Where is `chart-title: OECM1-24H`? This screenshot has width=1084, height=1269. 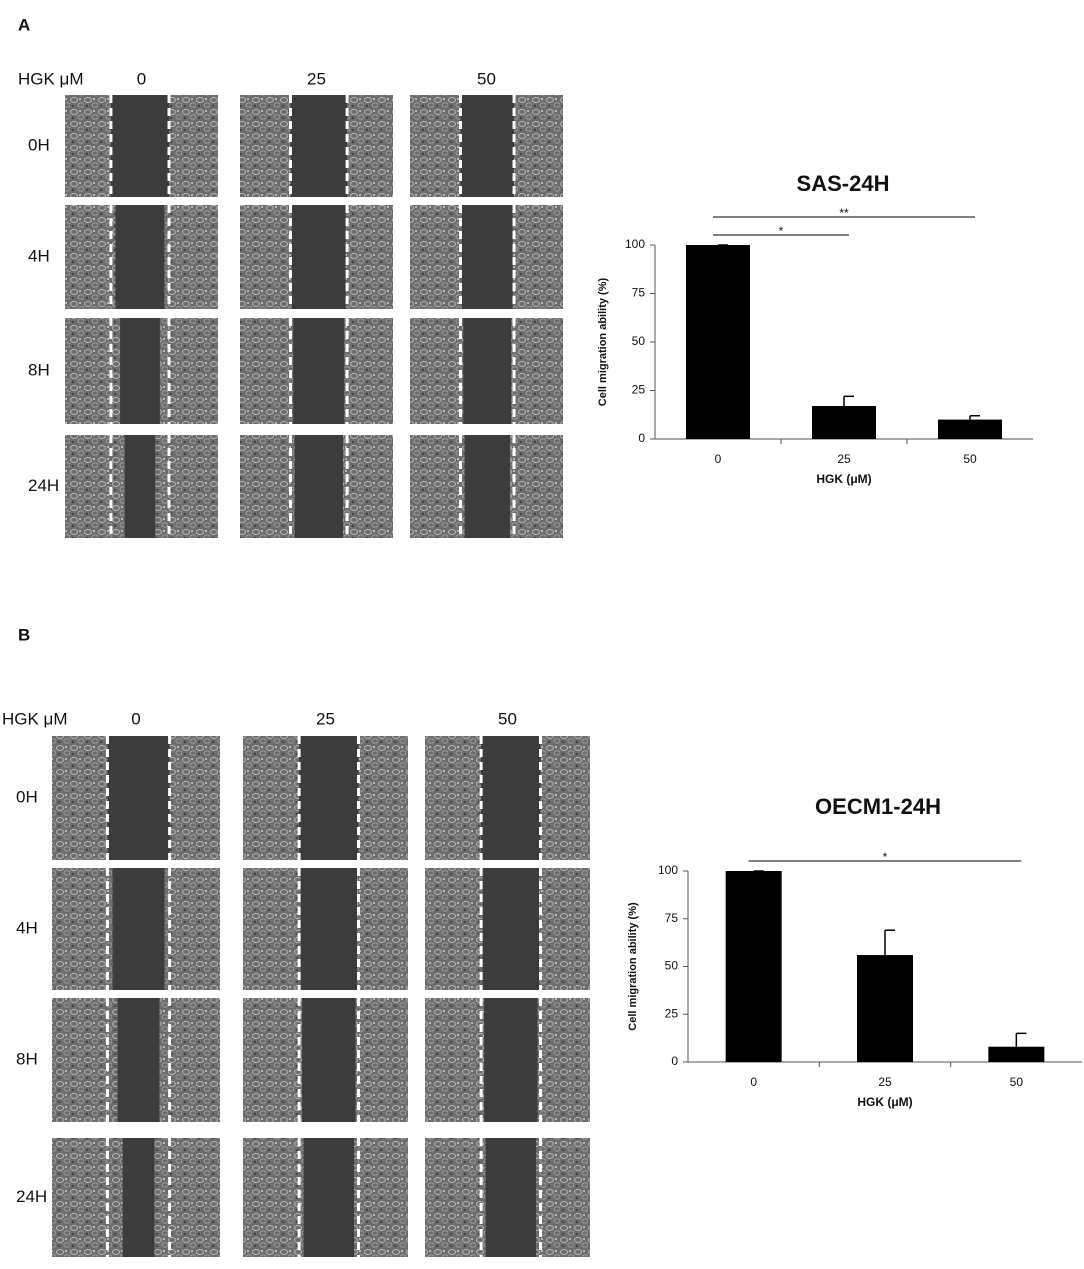 chart-title: OECM1-24H is located at coordinates (878, 806).